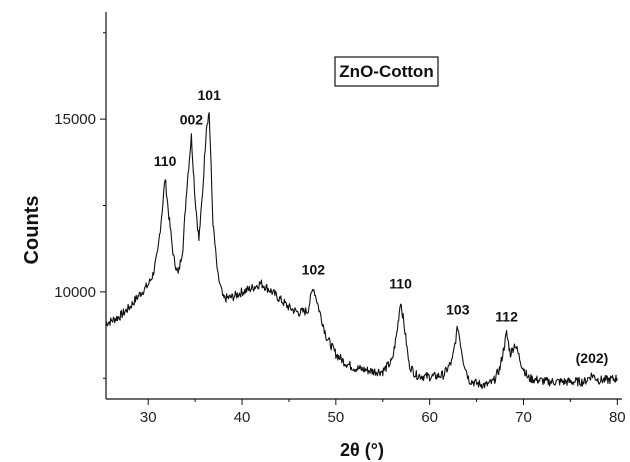 This screenshot has width=630, height=462. Describe the element at coordinates (362, 450) in the screenshot. I see `x-axis-title: 2θ (°)` at that location.